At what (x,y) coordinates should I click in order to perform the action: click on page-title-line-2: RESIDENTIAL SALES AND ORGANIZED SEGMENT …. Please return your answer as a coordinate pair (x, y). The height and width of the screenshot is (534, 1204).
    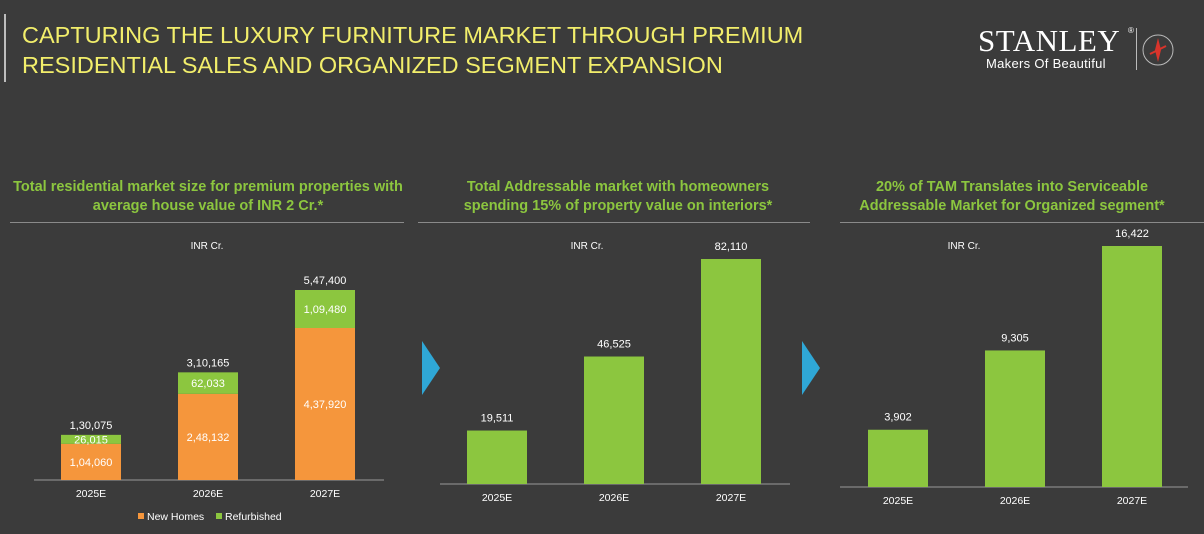
    Looking at the image, I should click on (372, 65).